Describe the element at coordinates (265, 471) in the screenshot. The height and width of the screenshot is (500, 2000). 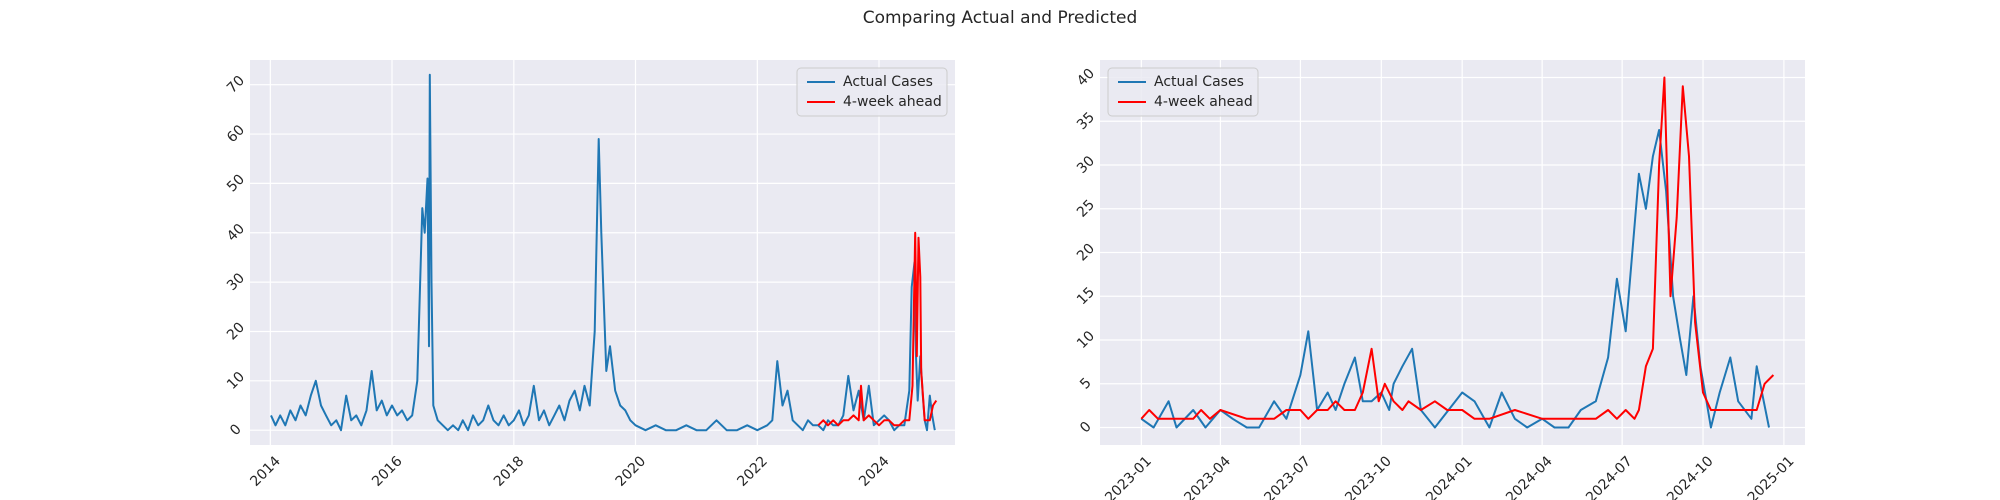
I see `x-tick-label: 2014` at that location.